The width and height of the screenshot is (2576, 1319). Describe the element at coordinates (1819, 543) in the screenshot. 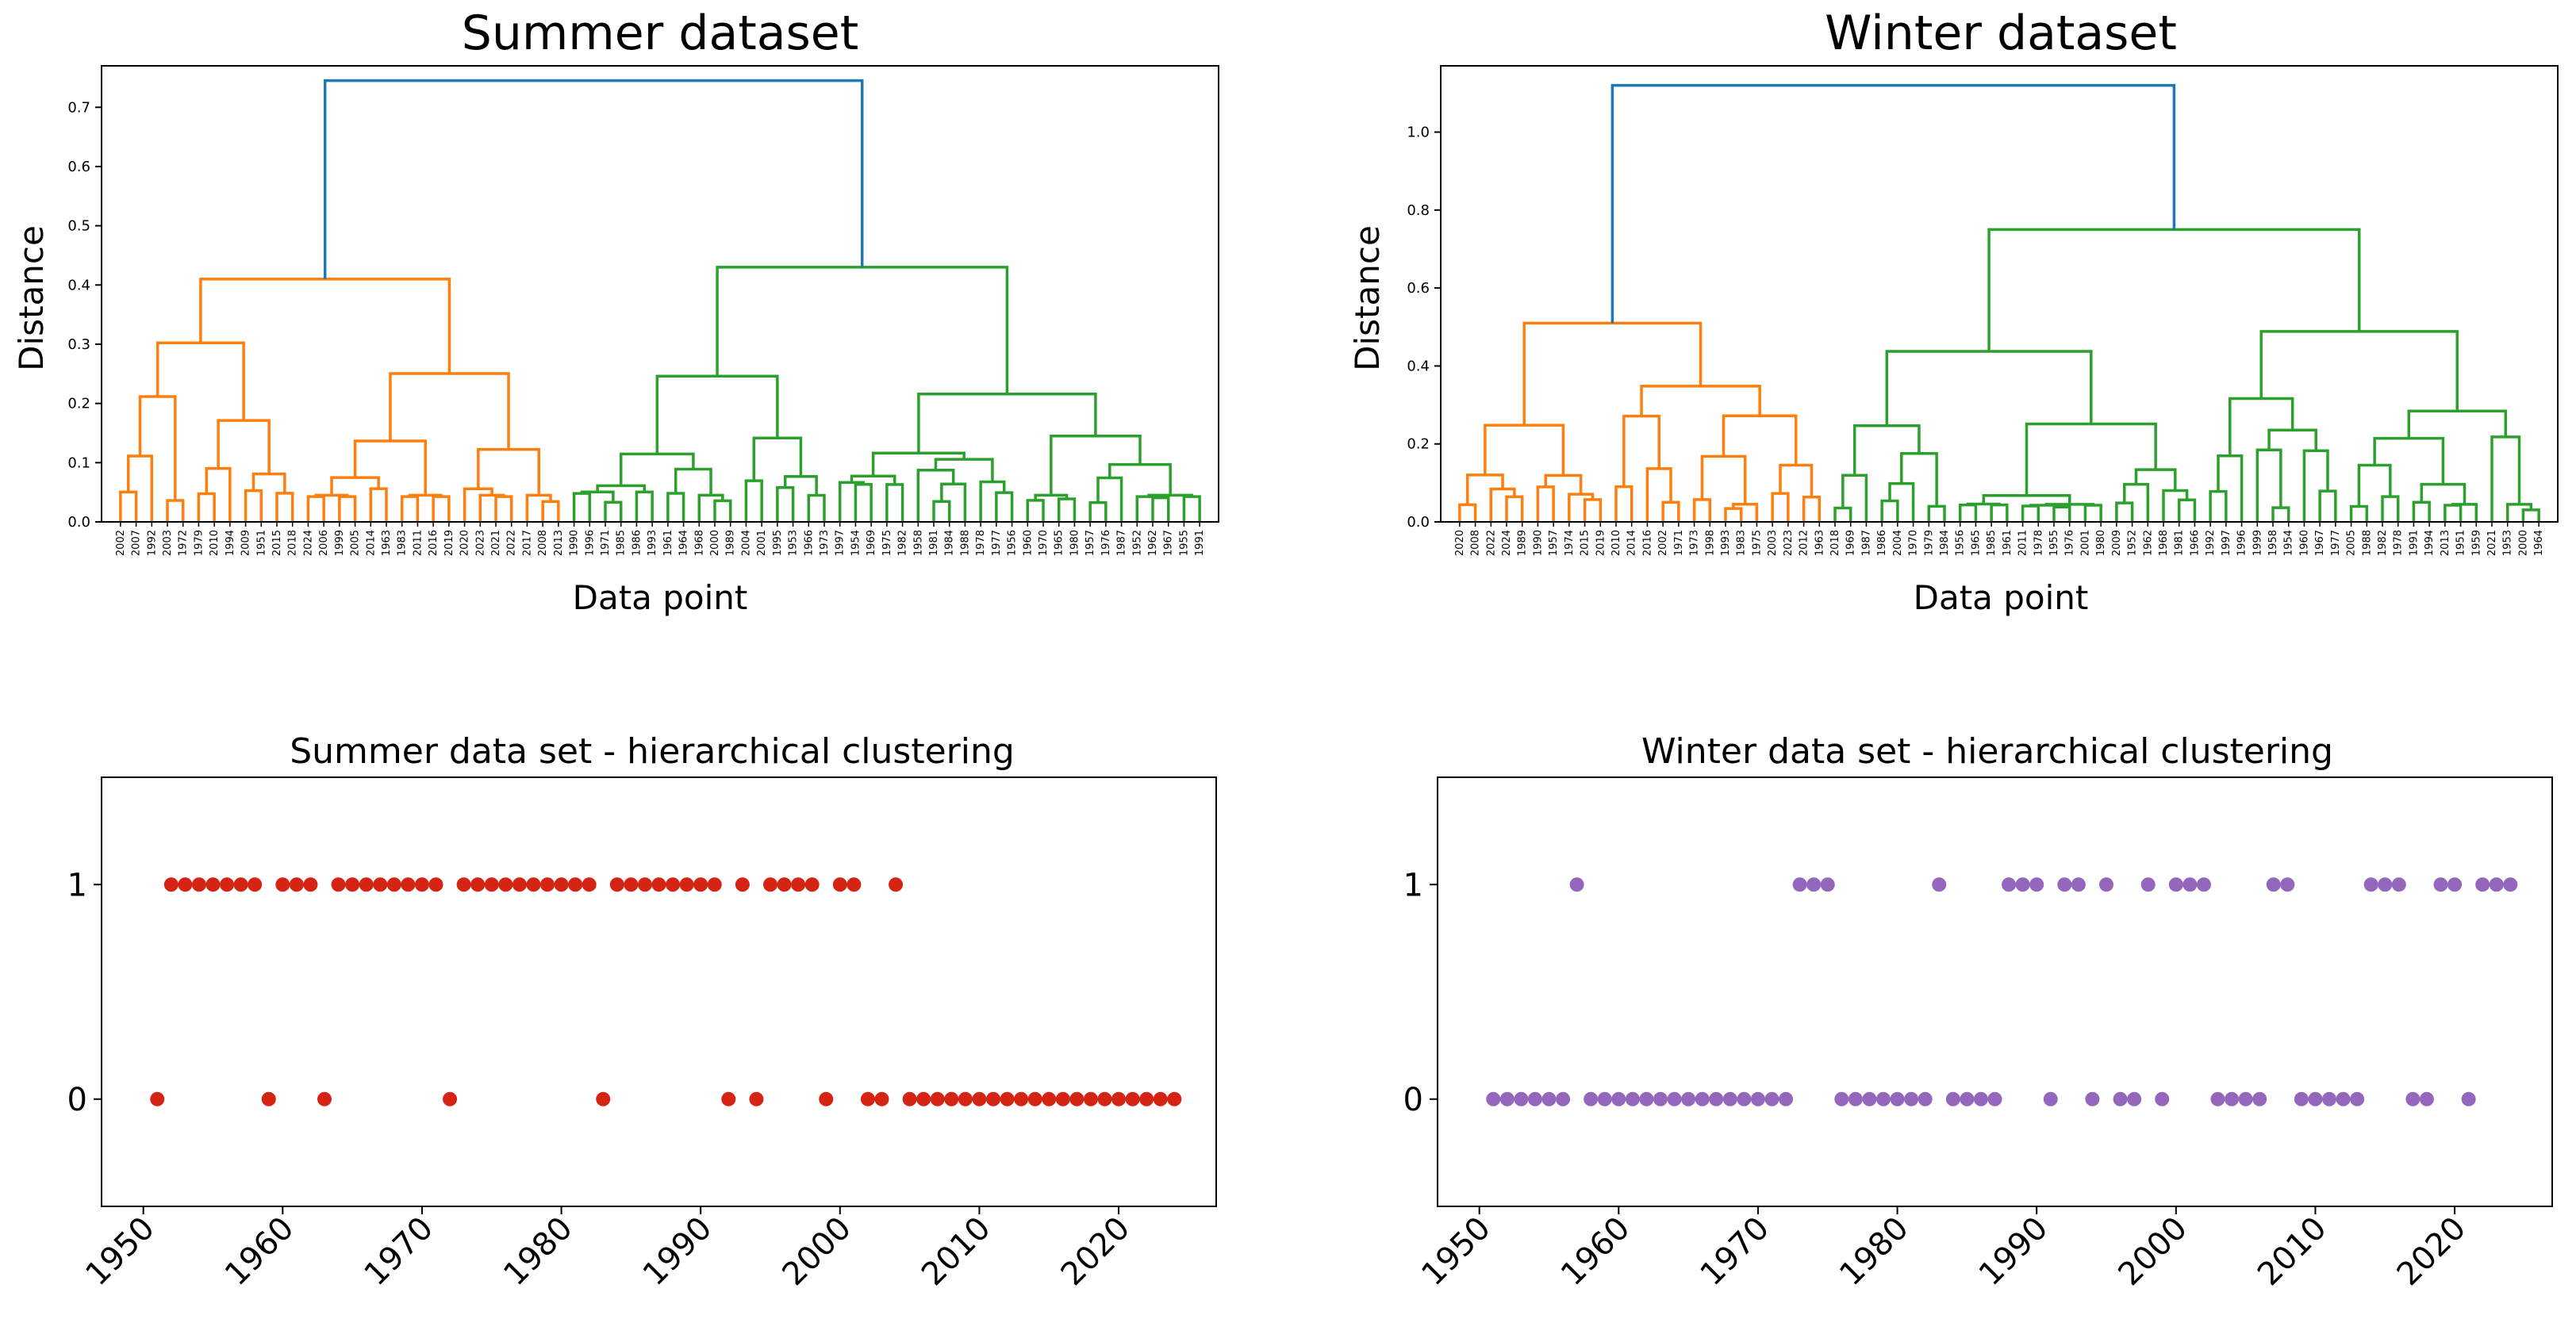

I see `leaf-label: 1963` at that location.